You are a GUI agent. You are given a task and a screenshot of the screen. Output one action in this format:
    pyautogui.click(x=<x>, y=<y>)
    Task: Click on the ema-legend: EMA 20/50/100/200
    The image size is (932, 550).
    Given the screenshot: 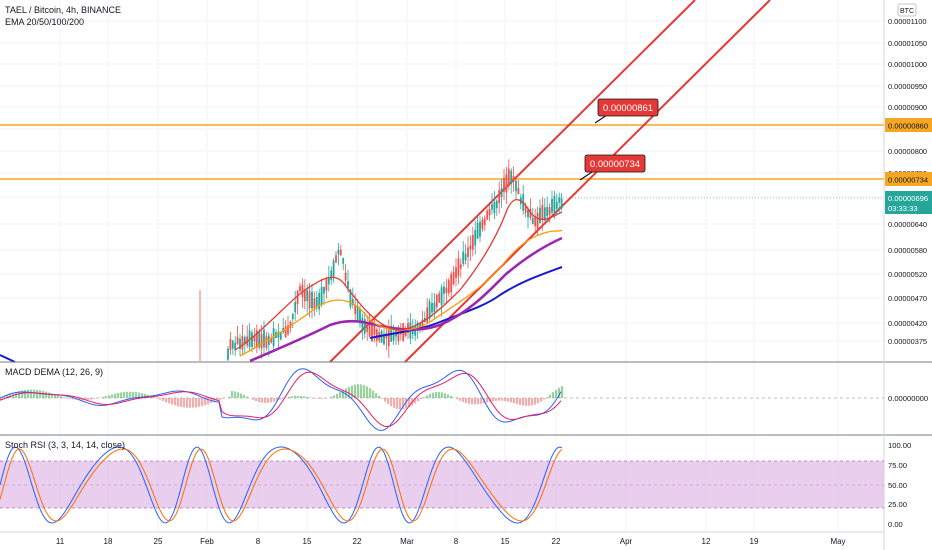 What is the action you would take?
    pyautogui.click(x=44, y=22)
    